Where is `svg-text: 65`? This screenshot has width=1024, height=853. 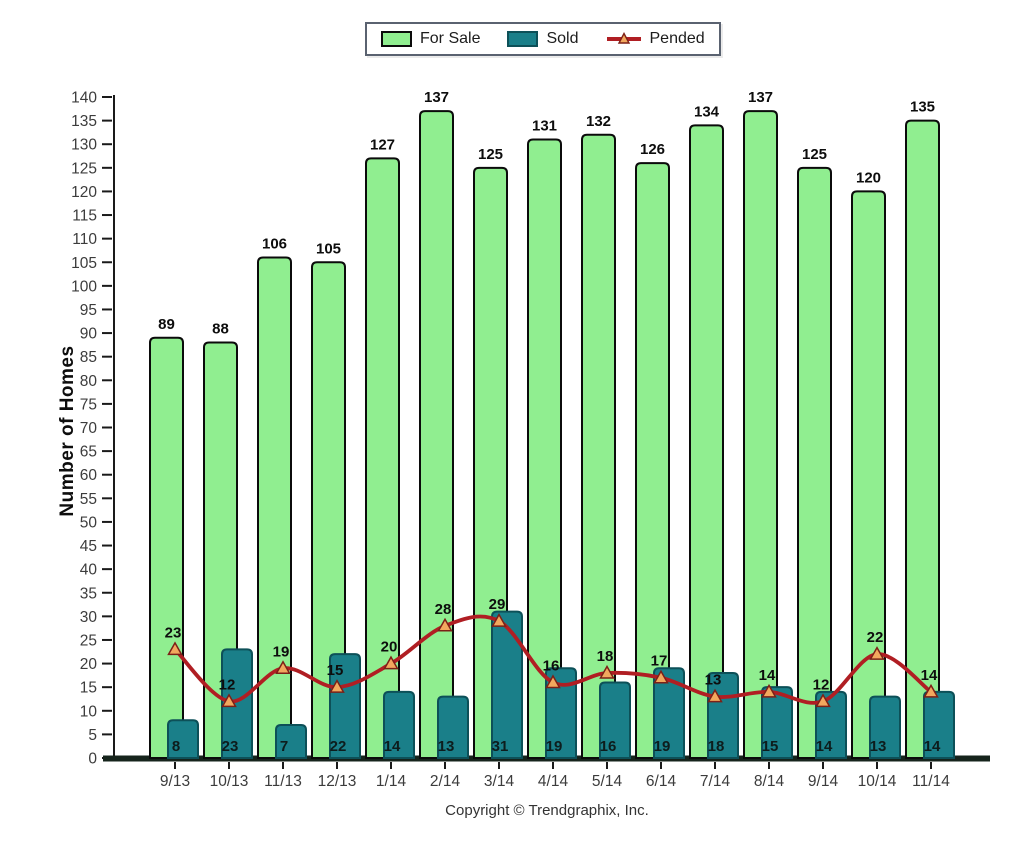
svg-text: 65 is located at coordinates (88, 452).